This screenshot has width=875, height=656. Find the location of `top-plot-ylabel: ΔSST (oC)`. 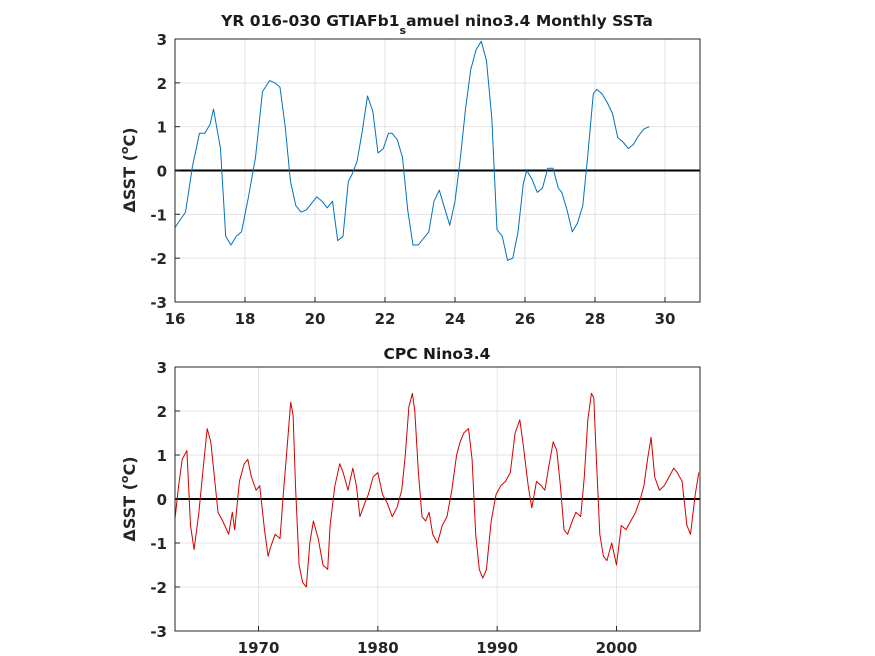

top-plot-ylabel: ΔSST (oC) is located at coordinates (128, 169).